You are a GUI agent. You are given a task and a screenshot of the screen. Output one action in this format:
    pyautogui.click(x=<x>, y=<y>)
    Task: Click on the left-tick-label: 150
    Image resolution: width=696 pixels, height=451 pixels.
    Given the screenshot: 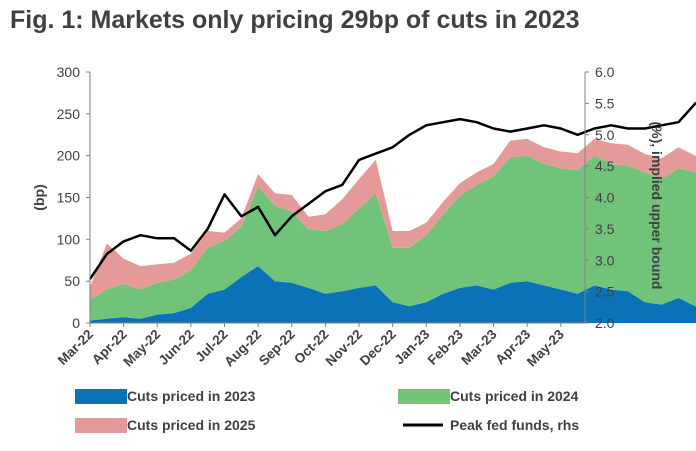 What is the action you would take?
    pyautogui.click(x=69, y=198)
    